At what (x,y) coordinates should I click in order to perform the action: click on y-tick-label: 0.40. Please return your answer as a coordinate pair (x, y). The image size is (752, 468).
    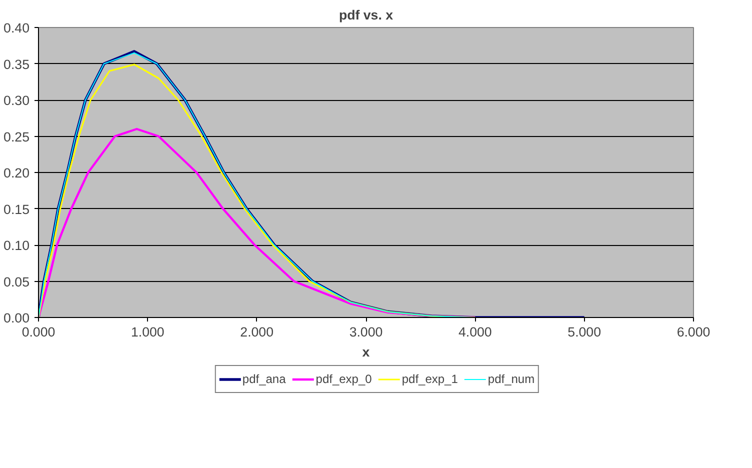
    Looking at the image, I should click on (17, 28).